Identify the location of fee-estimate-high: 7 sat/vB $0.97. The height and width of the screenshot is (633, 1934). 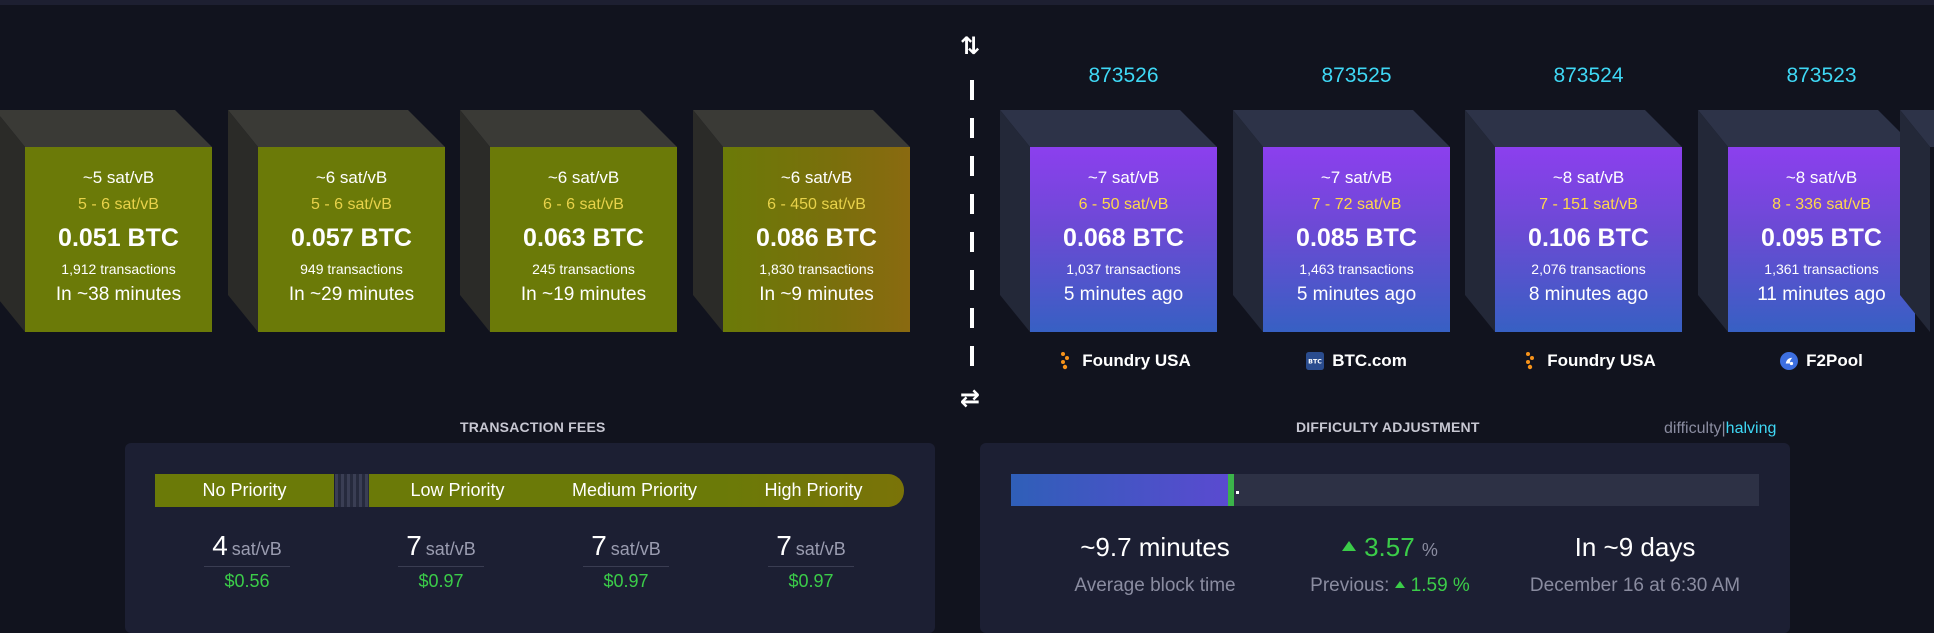
(811, 561).